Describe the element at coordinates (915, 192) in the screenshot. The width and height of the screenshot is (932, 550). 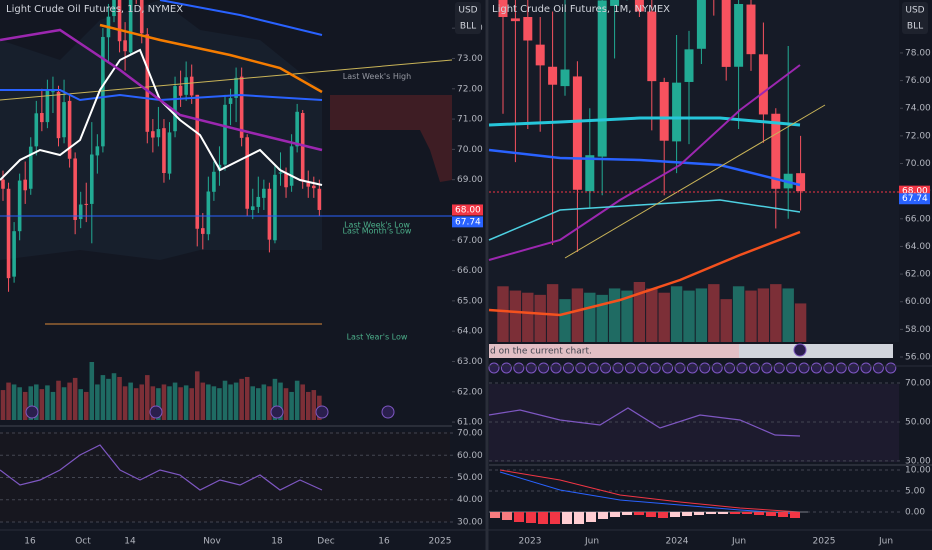
I see `price-label: 68.00` at that location.